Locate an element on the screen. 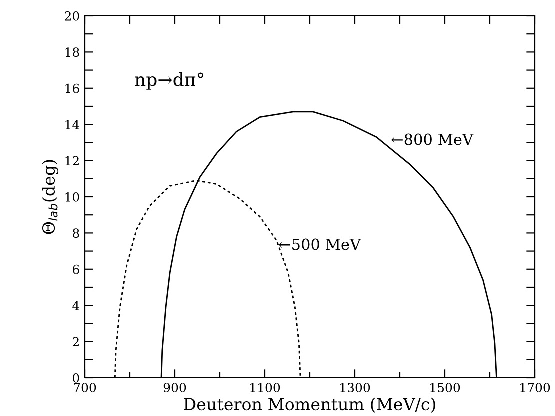 Image resolution: width=555 pixels, height=416 pixels. x-tick-label: 1300 is located at coordinates (355, 388).